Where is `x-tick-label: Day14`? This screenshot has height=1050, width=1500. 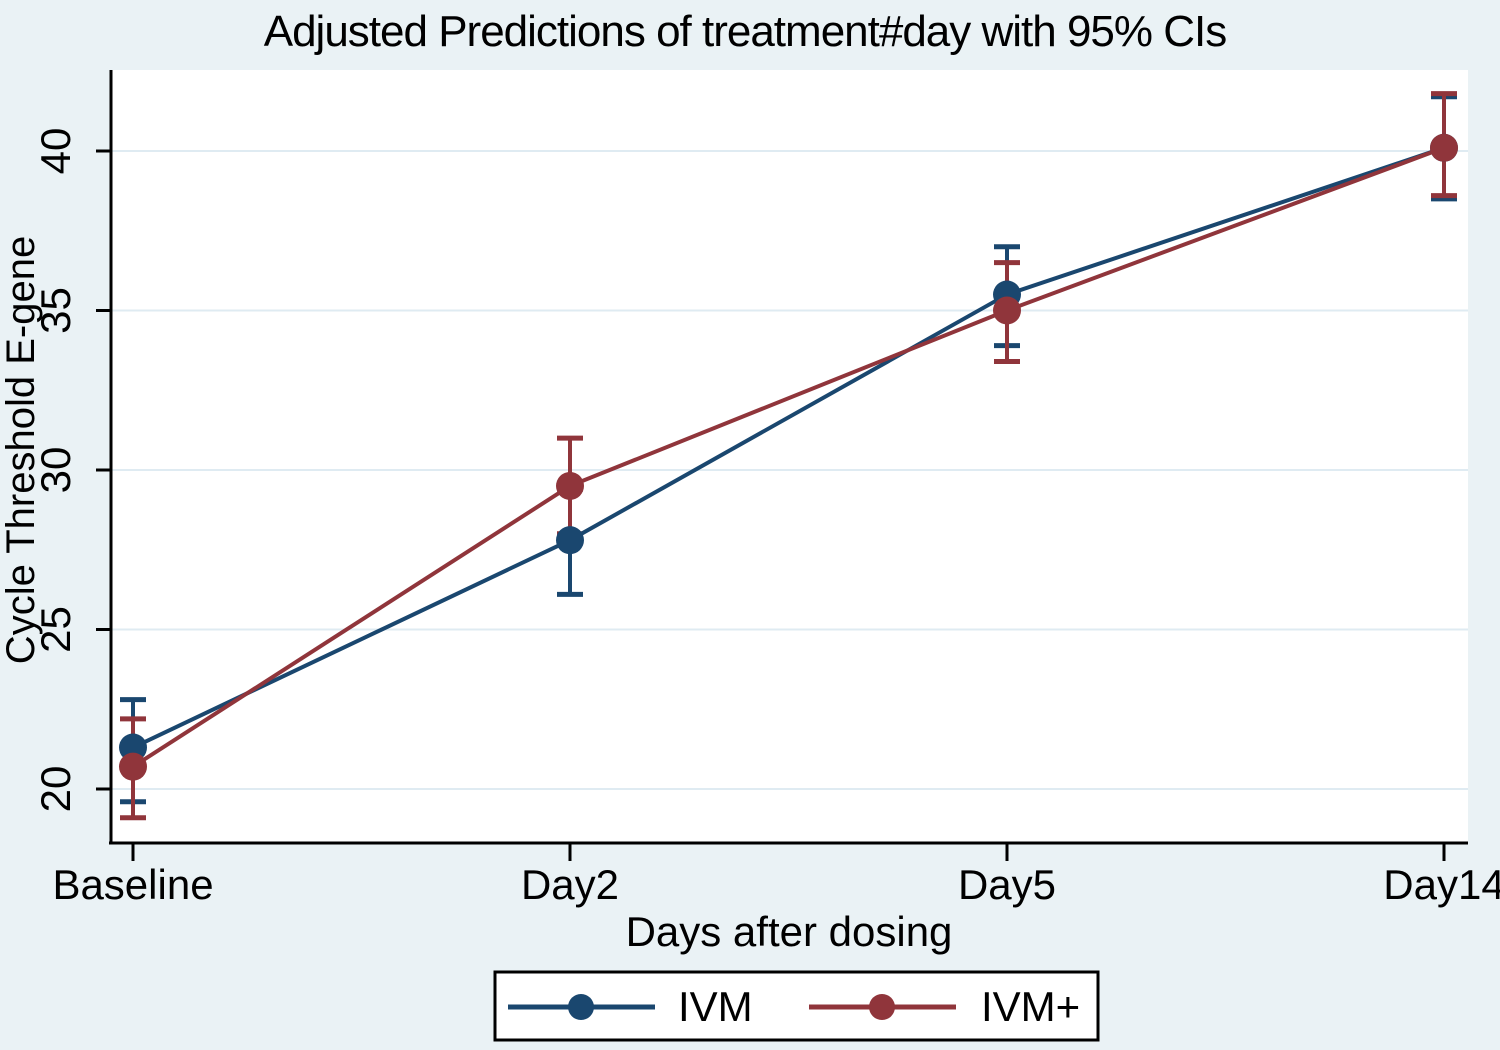 x-tick-label: Day14 is located at coordinates (1441, 884).